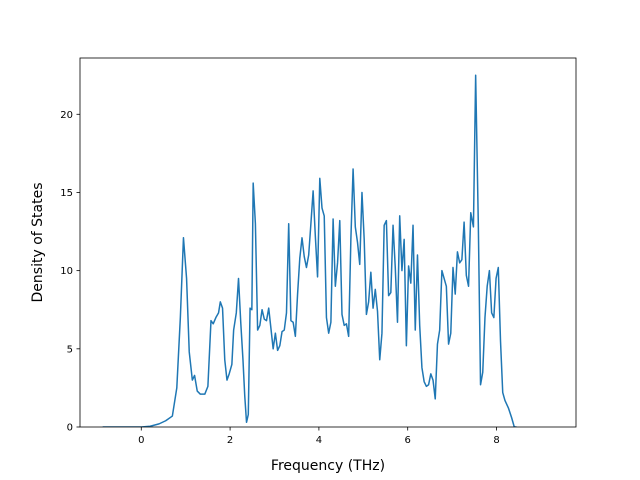 This screenshot has height=480, width=640. I want to click on x-tick-label: 4, so click(319, 440).